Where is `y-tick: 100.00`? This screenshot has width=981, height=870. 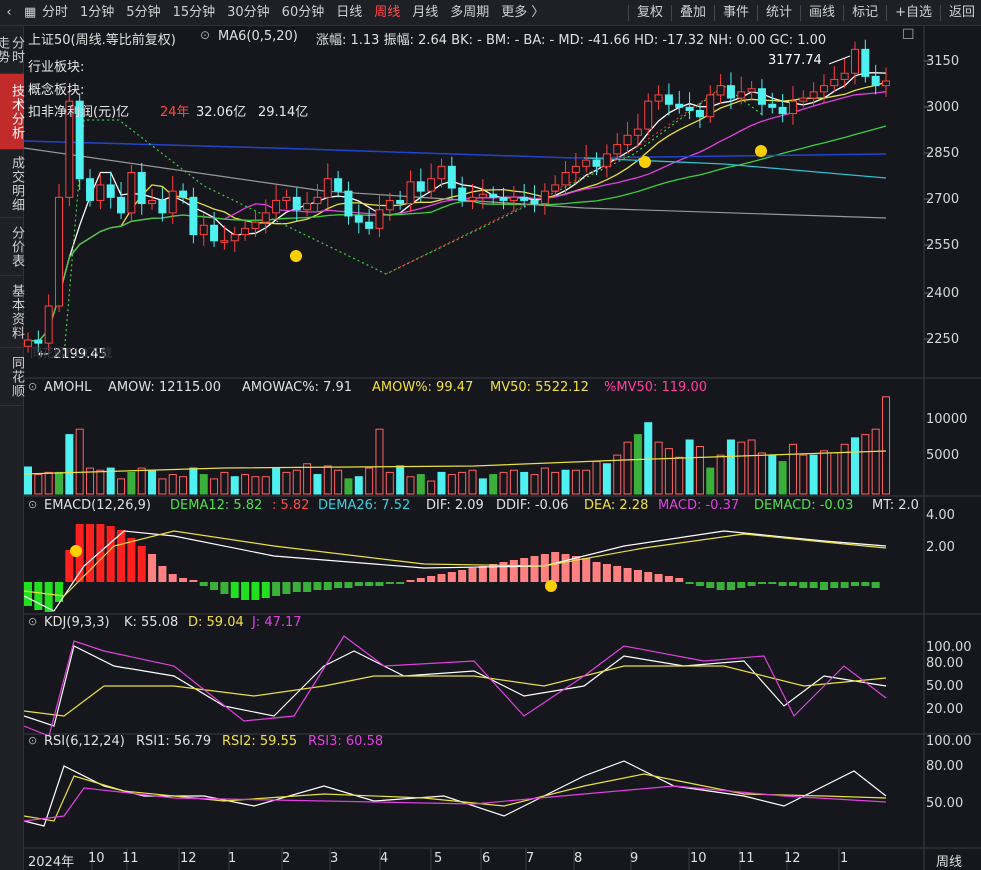 y-tick: 100.00 is located at coordinates (949, 647).